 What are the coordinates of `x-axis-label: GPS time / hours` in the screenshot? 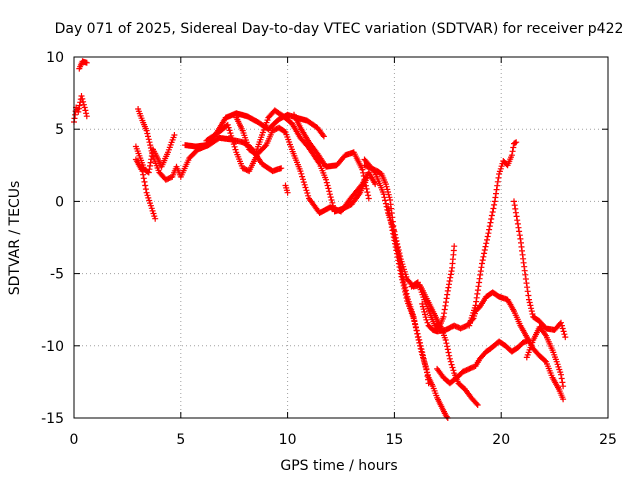 It's located at (338, 466).